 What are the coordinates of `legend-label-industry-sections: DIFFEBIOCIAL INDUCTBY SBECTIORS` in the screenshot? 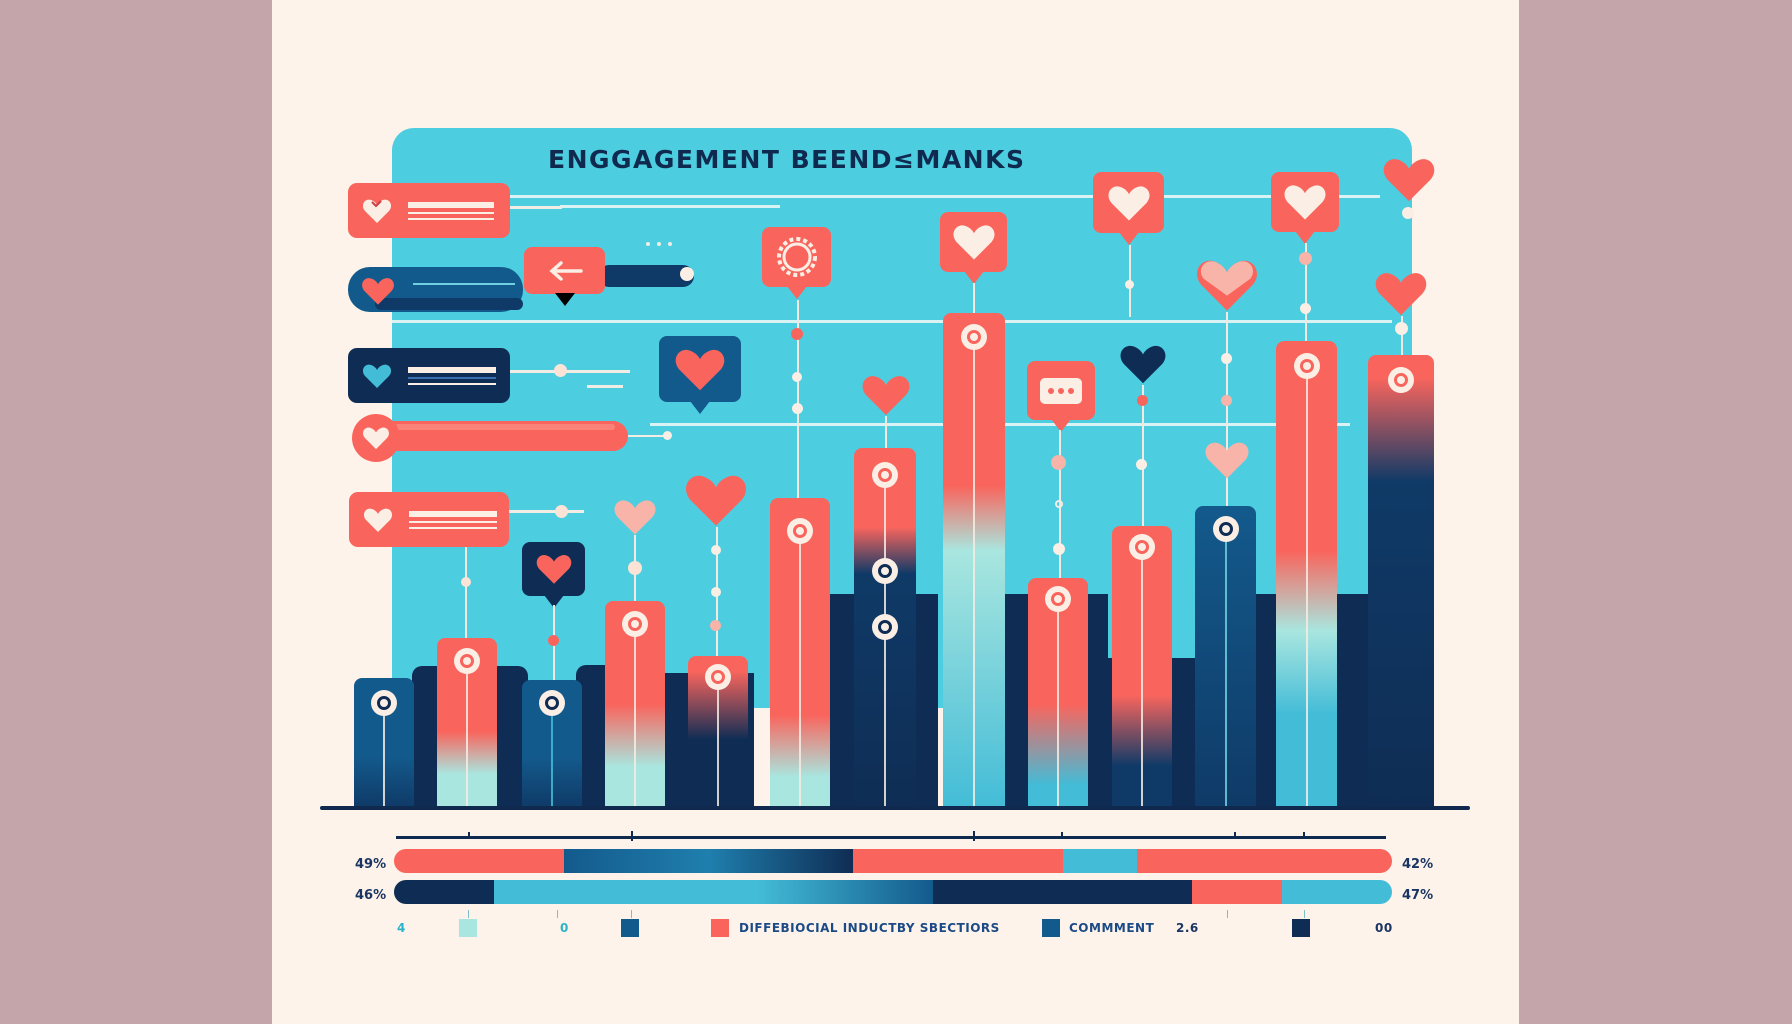 It's located at (869, 928).